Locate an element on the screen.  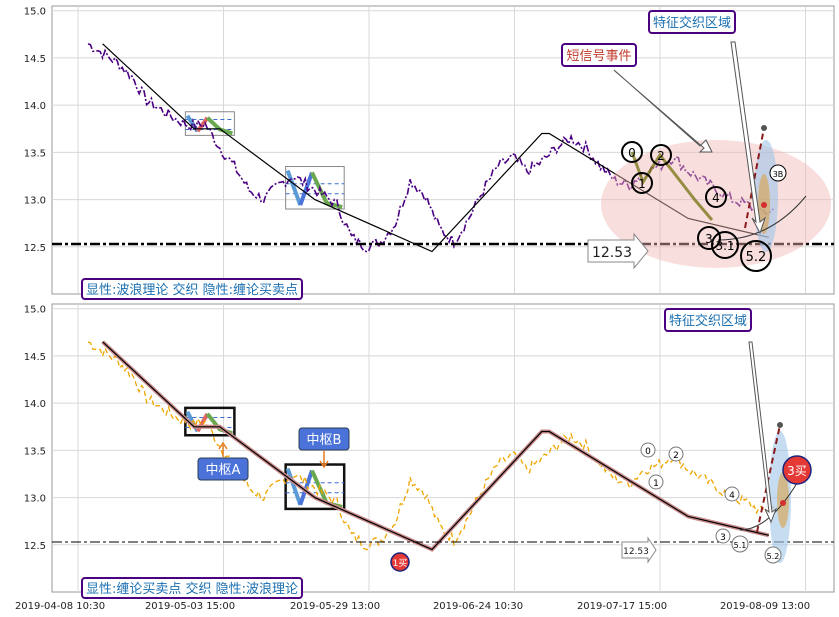
svg-text: 3买 is located at coordinates (797, 471).